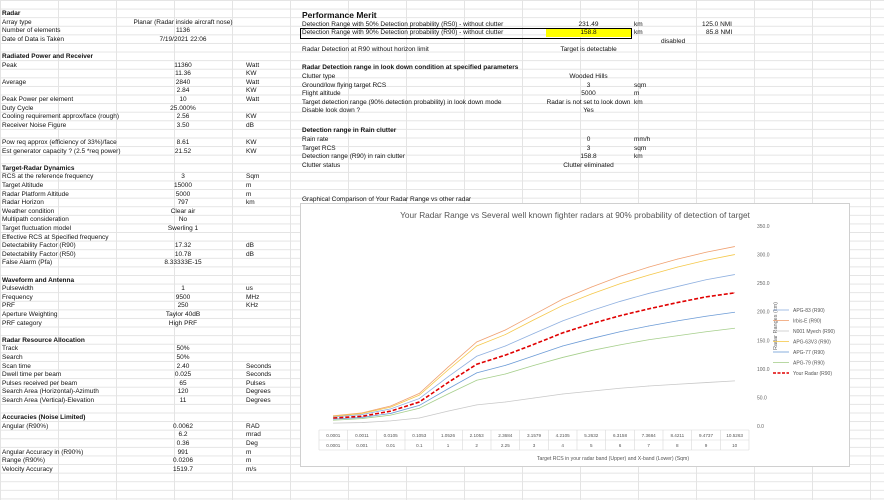 Image resolution: width=884 pixels, height=500 pixels. What do you see at coordinates (253, 435) in the screenshot?
I see `row-unit: mrad` at bounding box center [253, 435].